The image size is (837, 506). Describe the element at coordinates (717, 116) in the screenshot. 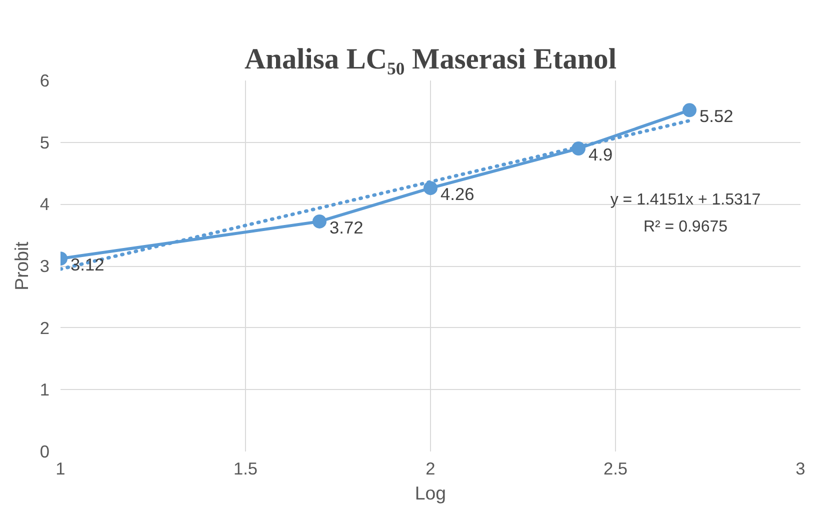

I see `data-label: 5.52` at that location.